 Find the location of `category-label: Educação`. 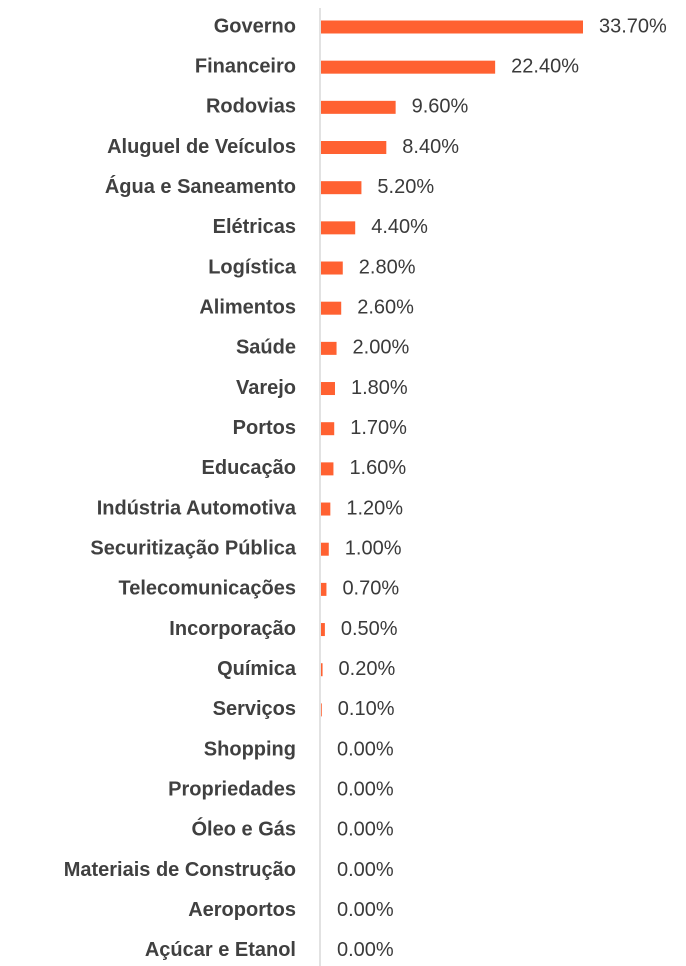

category-label: Educação is located at coordinates (249, 468).